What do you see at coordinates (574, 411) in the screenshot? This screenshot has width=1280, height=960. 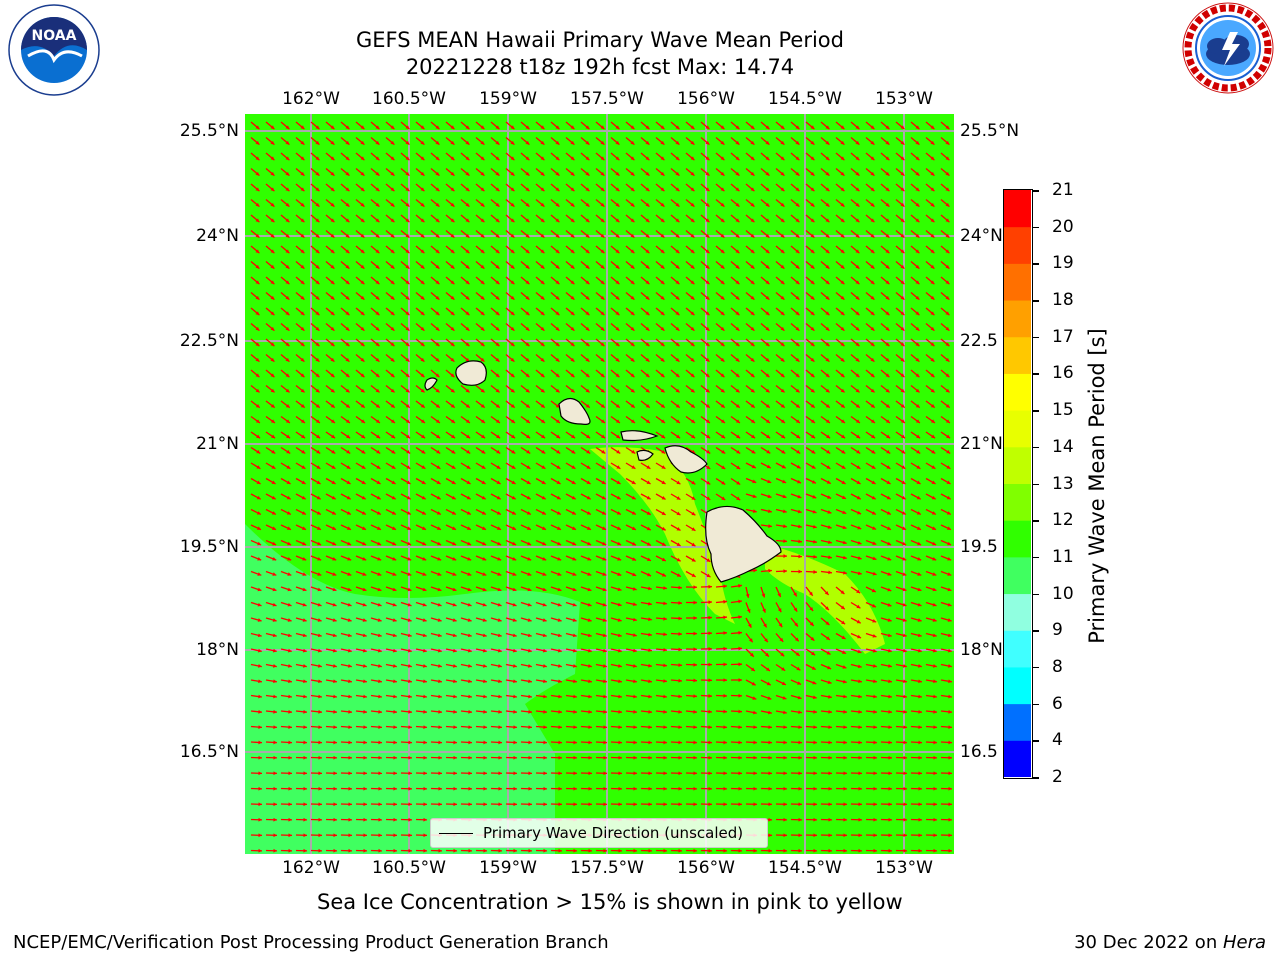 I see `island-oahu` at bounding box center [574, 411].